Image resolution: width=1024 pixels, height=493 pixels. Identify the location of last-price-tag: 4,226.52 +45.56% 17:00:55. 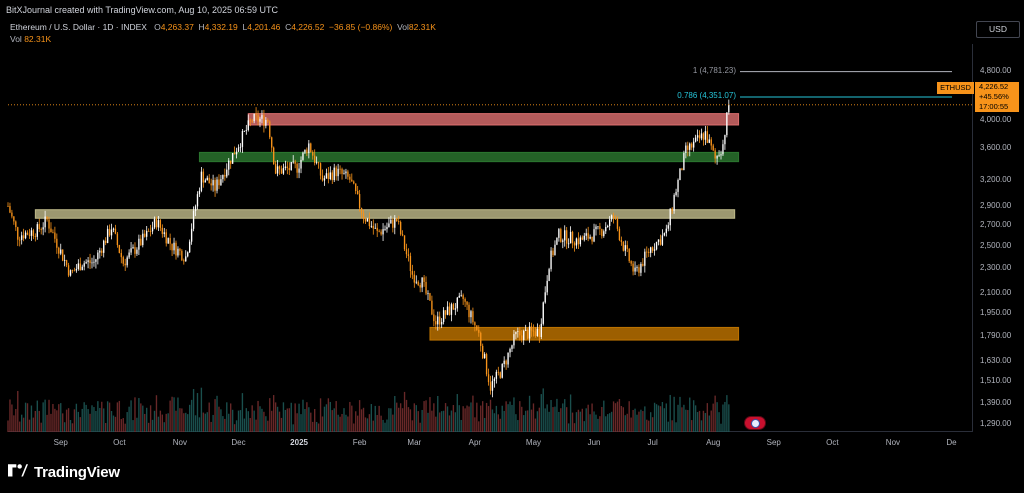
(997, 97).